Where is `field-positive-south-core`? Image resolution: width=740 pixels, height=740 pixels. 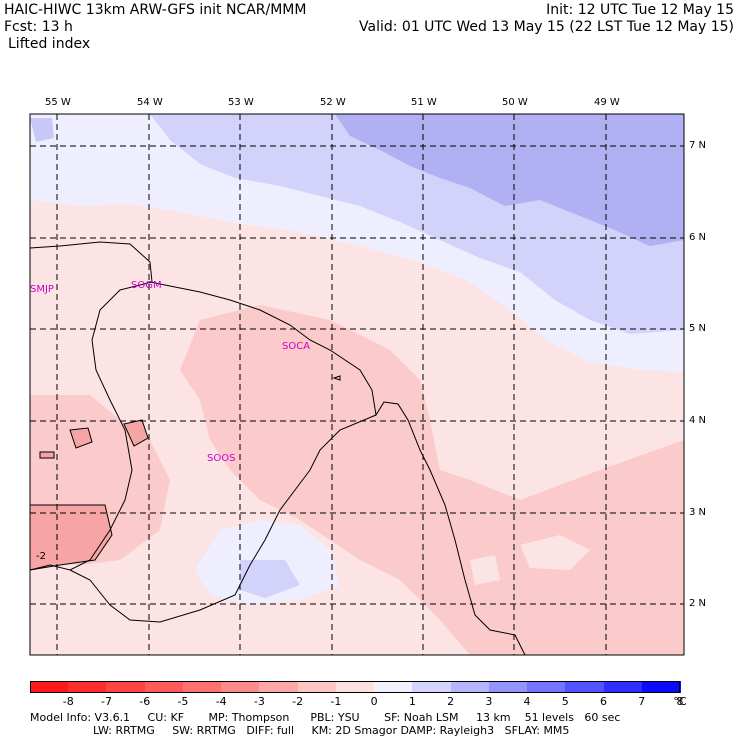 field-positive-south-core is located at coordinates (270, 579).